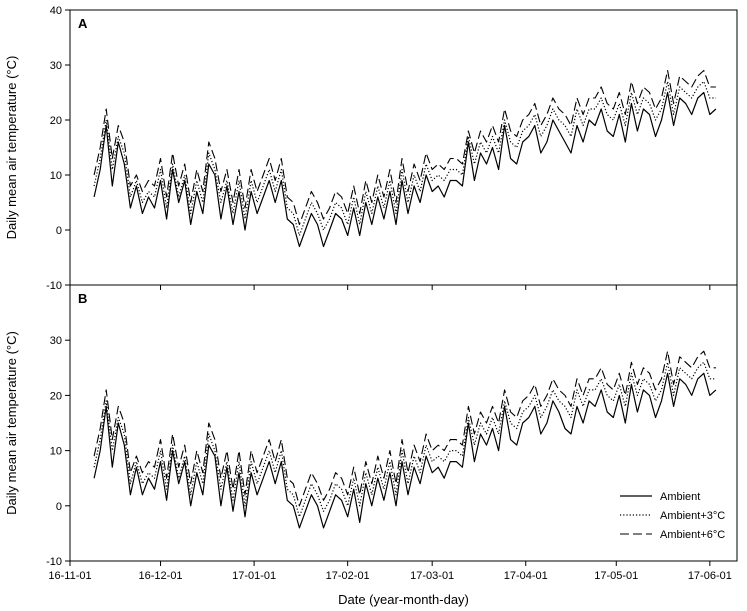 This screenshot has width=747, height=611. Describe the element at coordinates (432, 576) in the screenshot. I see `x-tick-label: 17-03-01` at that location.